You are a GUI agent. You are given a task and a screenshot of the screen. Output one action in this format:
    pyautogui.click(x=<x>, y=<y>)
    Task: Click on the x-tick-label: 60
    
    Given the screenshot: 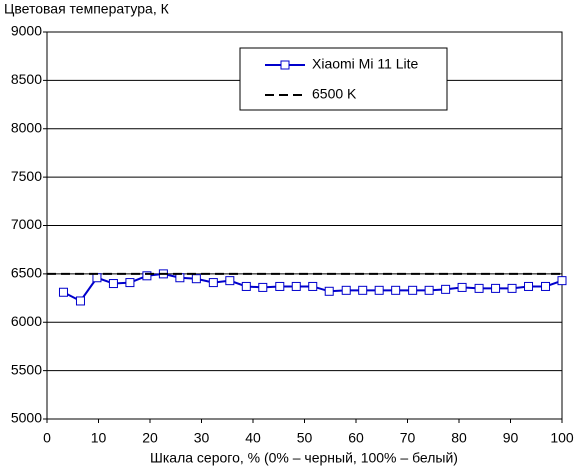 What is the action you would take?
    pyautogui.click(x=356, y=438)
    